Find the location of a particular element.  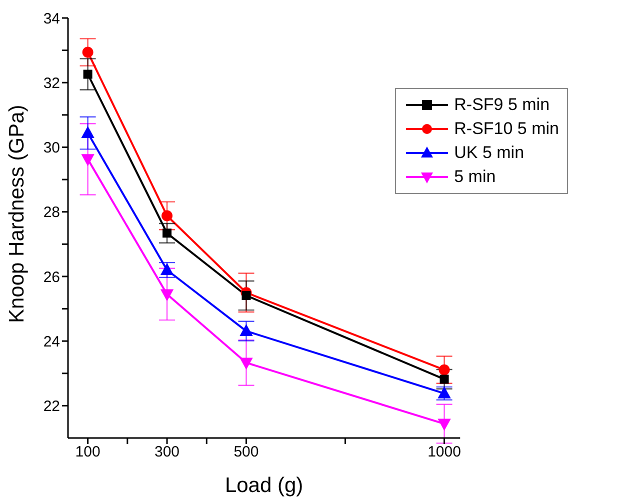

legend-label: R-SF10 5 min is located at coordinates (506, 129).